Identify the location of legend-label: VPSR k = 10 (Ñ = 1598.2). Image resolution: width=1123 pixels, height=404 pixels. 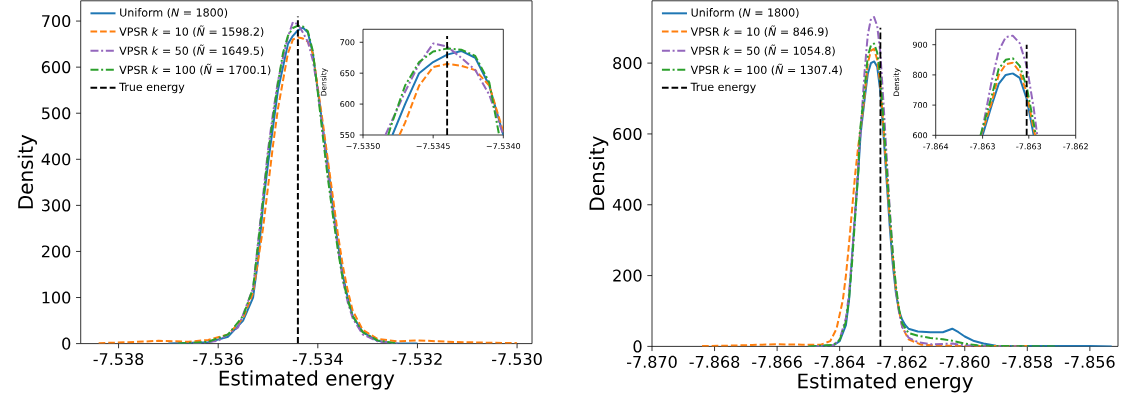
(191, 31).